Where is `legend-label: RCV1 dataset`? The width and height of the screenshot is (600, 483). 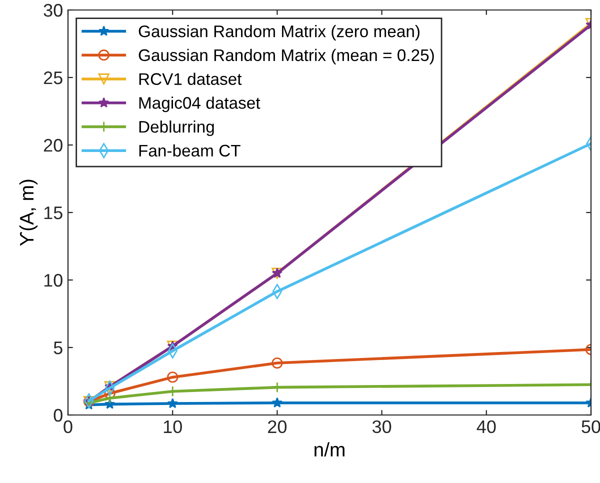
legend-label: RCV1 dataset is located at coordinates (190, 78).